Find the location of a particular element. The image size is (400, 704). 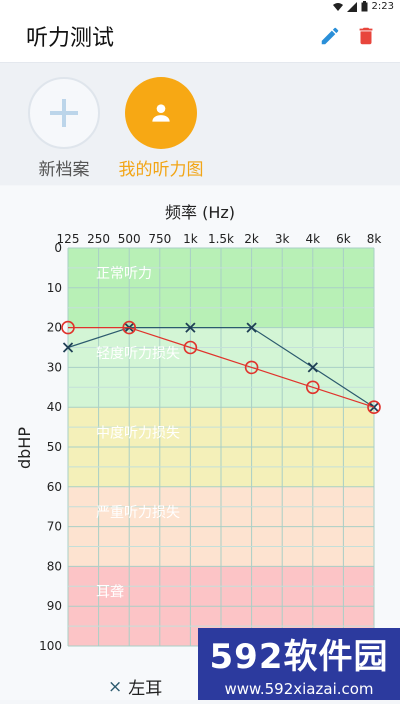

x-tick-label: 8k is located at coordinates (374, 239).